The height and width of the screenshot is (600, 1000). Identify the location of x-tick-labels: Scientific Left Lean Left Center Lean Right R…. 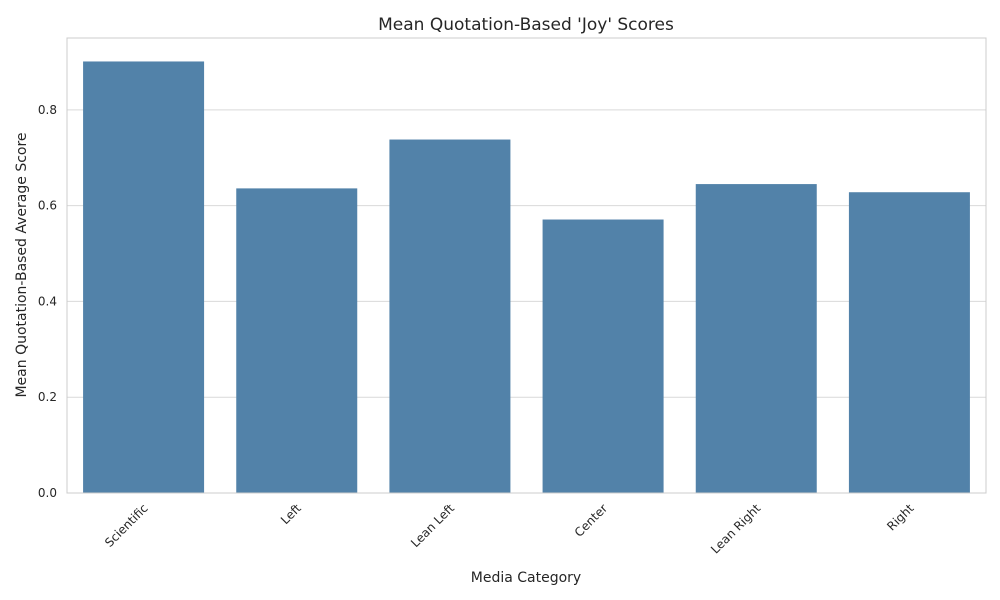
(509, 529).